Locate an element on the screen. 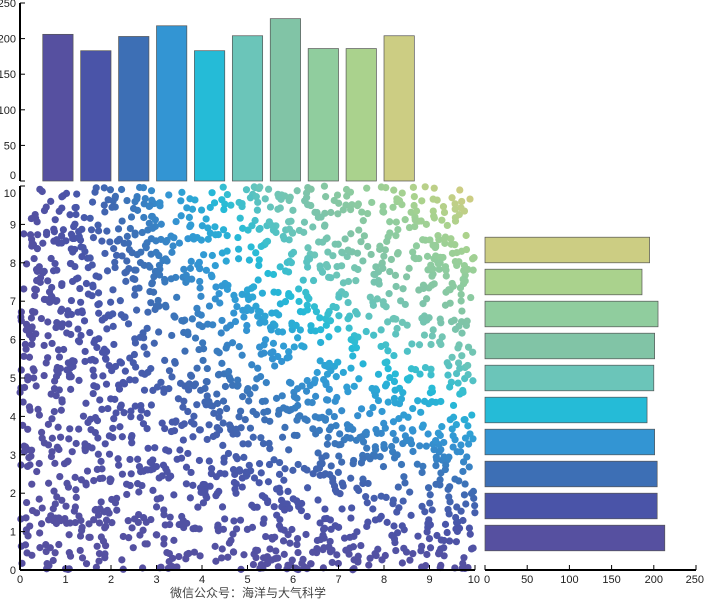 This screenshot has width=704, height=605. x-tick-label: 10 is located at coordinates (474, 580).